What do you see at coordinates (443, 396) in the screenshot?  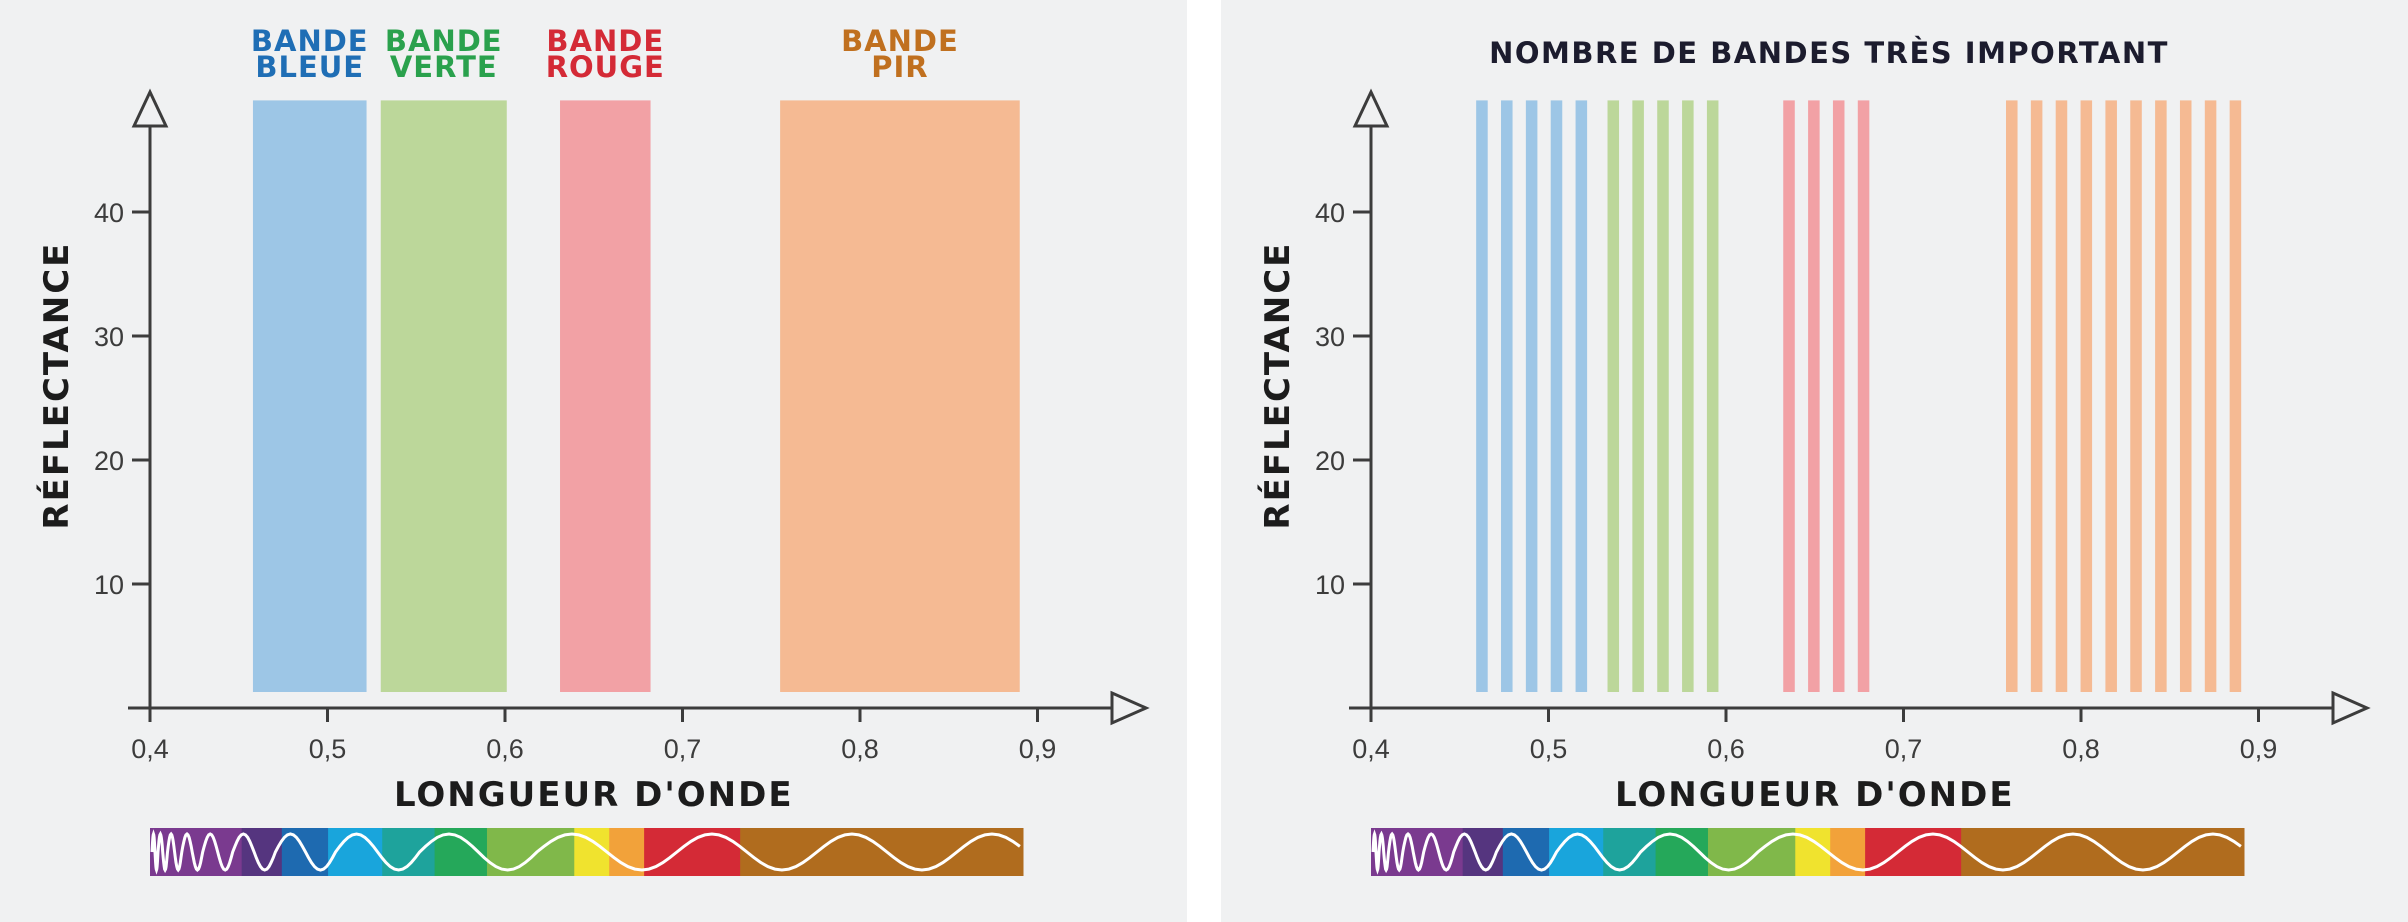 I see `band-bar-verte` at bounding box center [443, 396].